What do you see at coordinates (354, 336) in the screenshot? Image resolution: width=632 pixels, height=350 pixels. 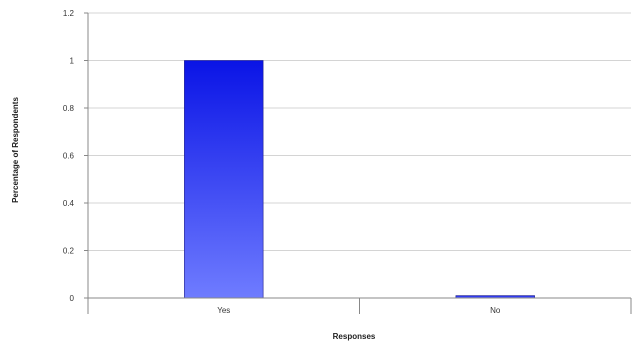 I see `x-axis-title: Responses` at bounding box center [354, 336].